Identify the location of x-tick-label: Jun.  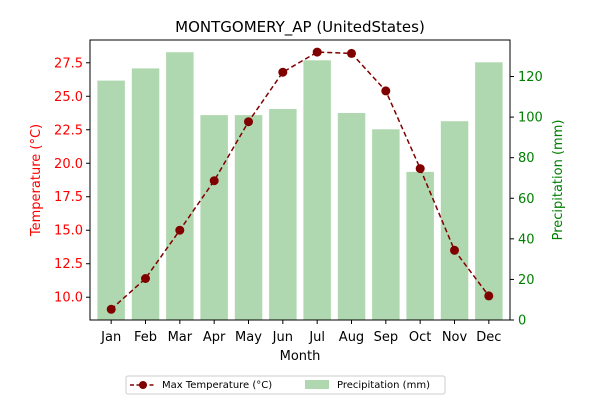
(282, 337).